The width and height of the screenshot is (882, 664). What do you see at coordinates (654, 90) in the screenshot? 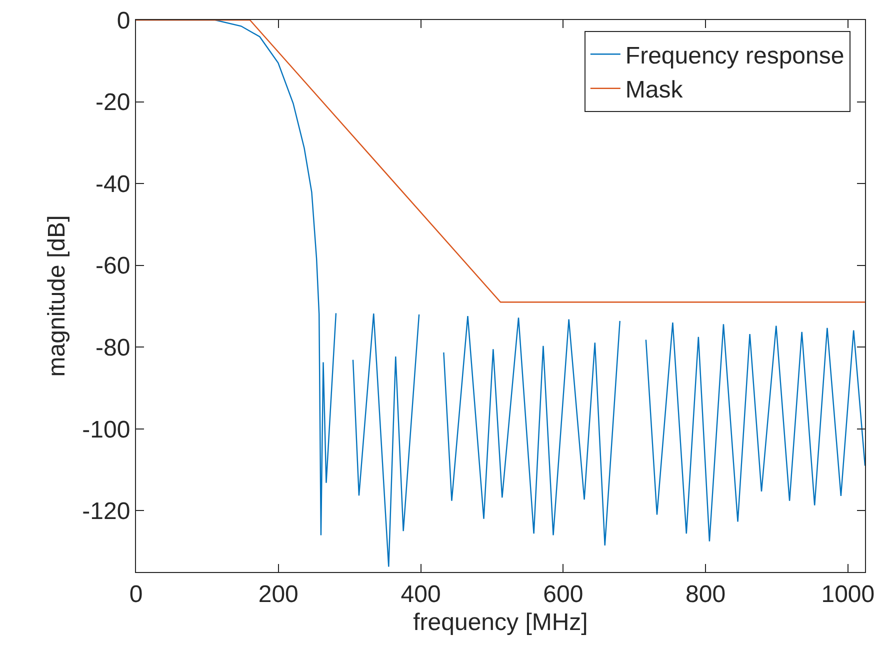
I see `legend-label: Mask` at bounding box center [654, 90].